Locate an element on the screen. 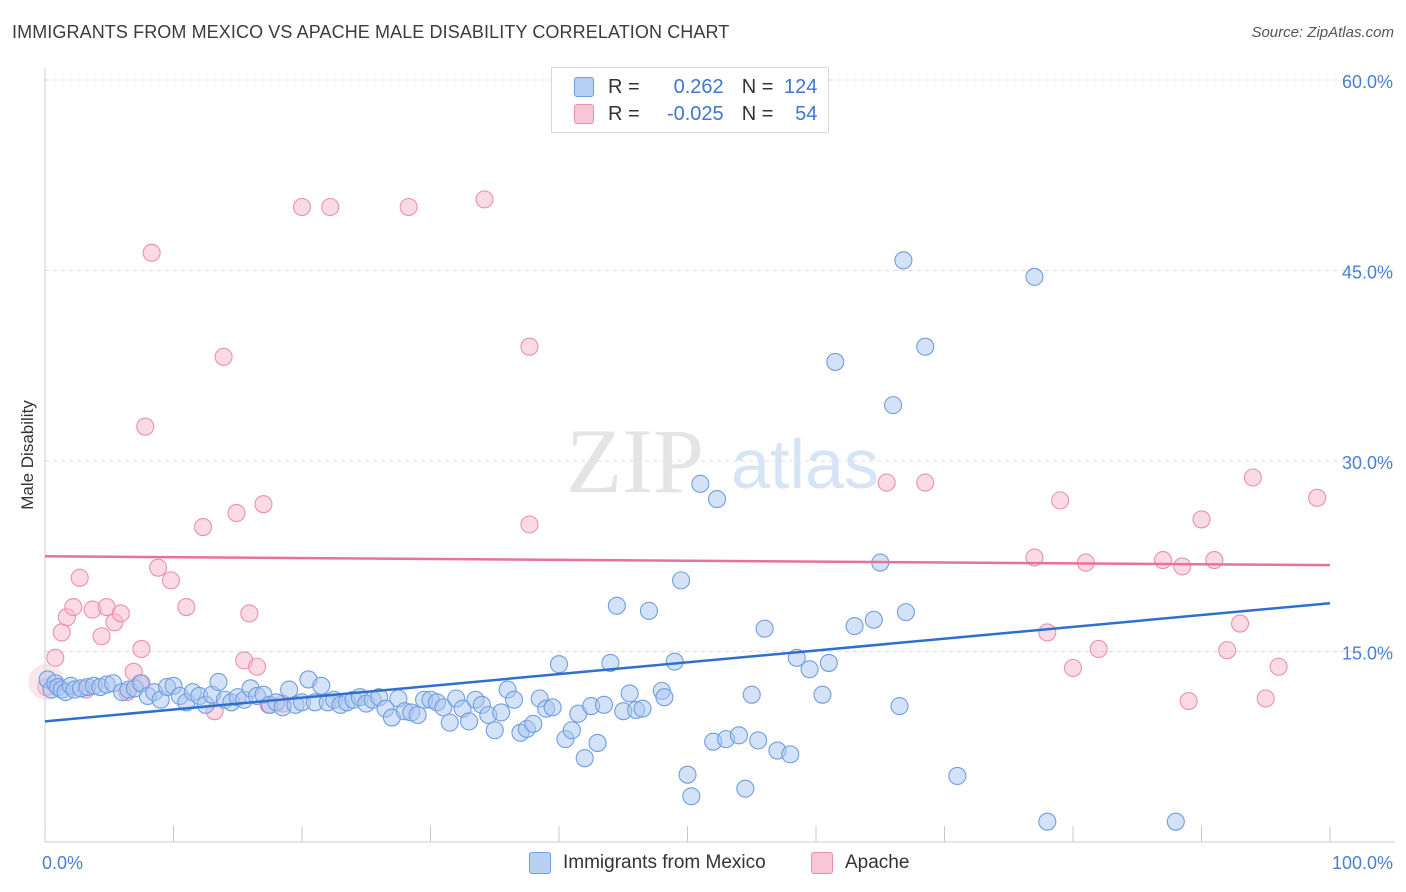 This screenshot has width=1406, height=892. legend-r-value: 0.262 is located at coordinates (698, 86).